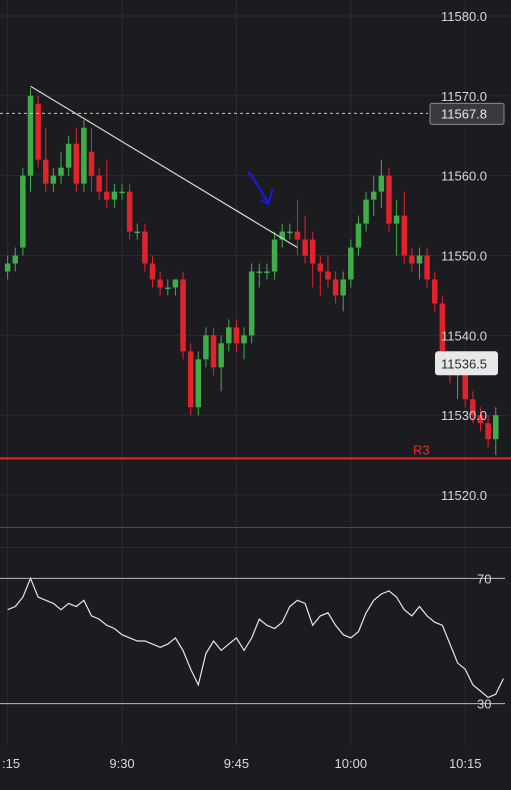  I want to click on last-price-tag-box, so click(466, 363).